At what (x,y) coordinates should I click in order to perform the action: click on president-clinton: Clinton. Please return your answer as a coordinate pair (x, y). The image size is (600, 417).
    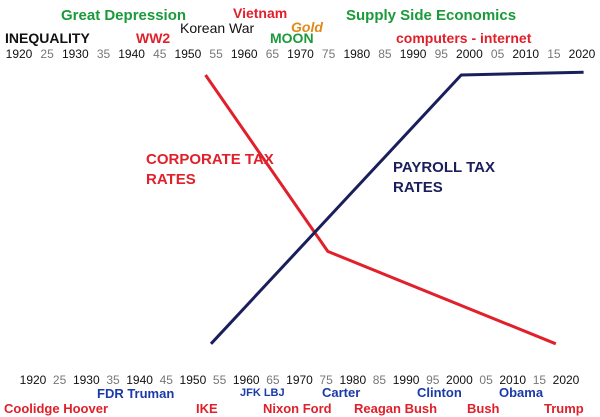
    Looking at the image, I should click on (439, 392).